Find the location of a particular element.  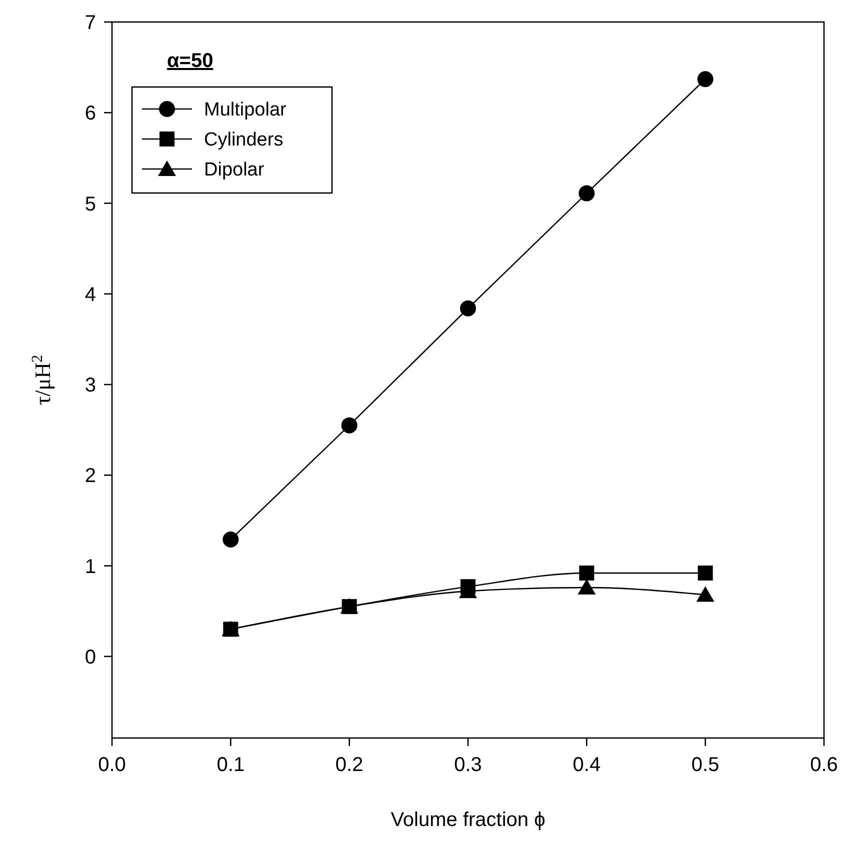

x-tick-label: 0.6 is located at coordinates (824, 765).